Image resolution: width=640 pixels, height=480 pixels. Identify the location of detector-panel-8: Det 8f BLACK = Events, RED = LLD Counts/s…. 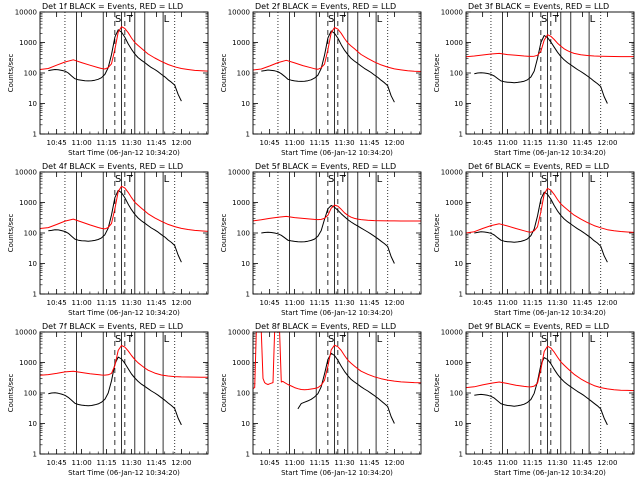
(321, 399).